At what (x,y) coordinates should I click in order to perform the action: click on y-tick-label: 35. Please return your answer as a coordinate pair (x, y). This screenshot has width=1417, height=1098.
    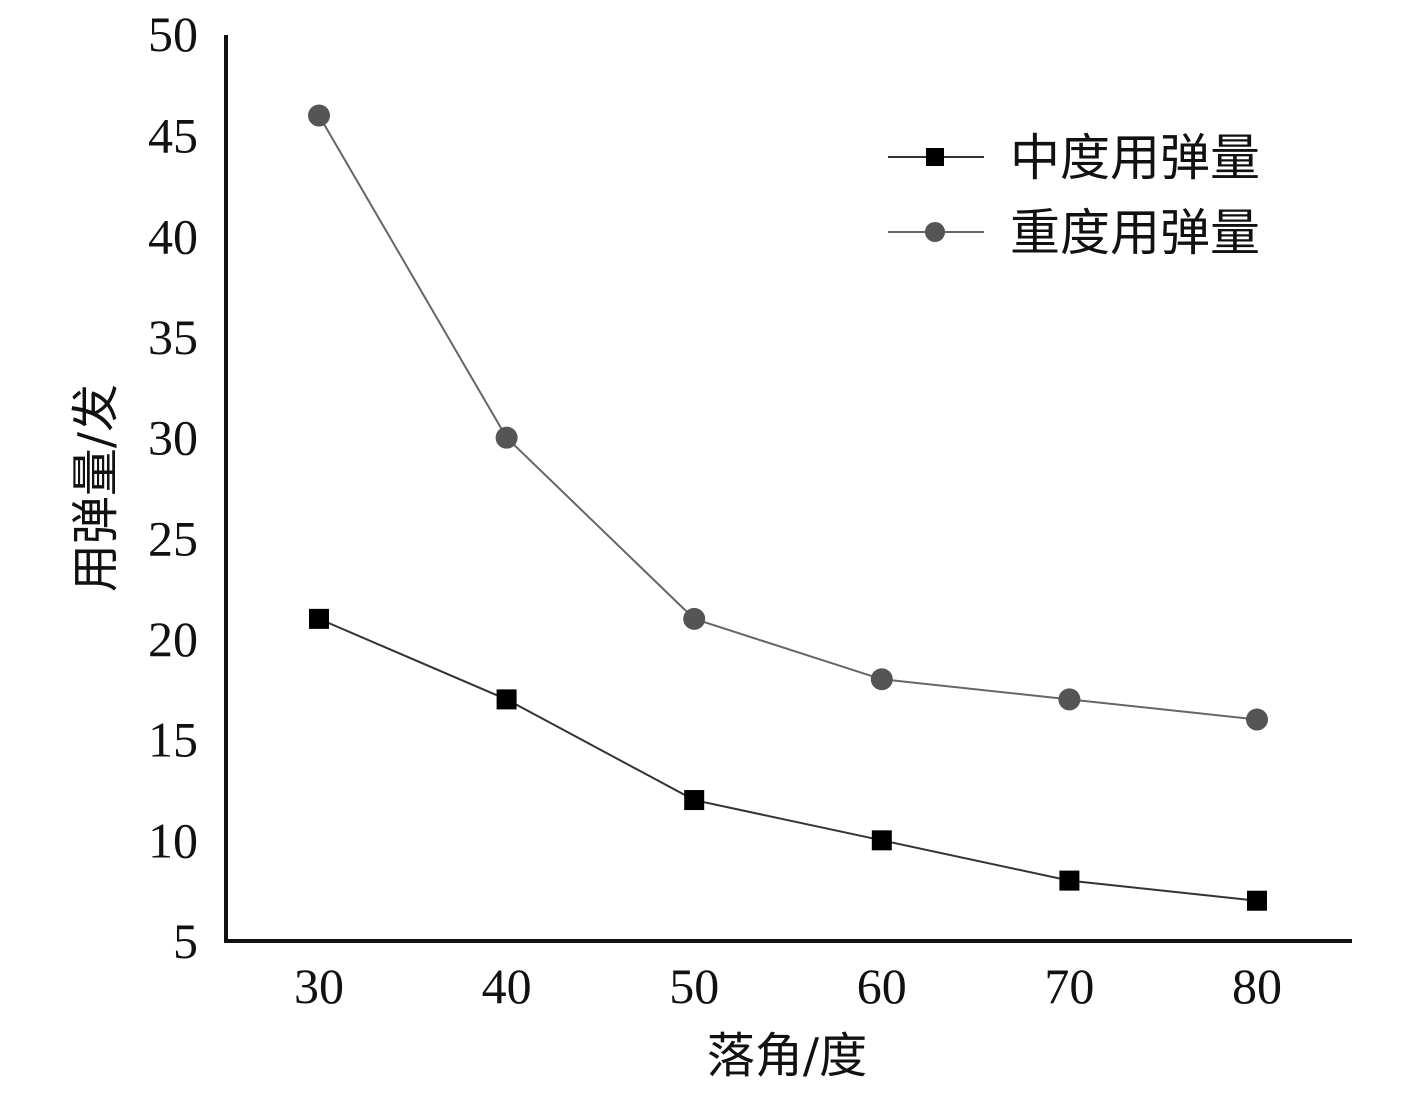
    Looking at the image, I should click on (173, 337).